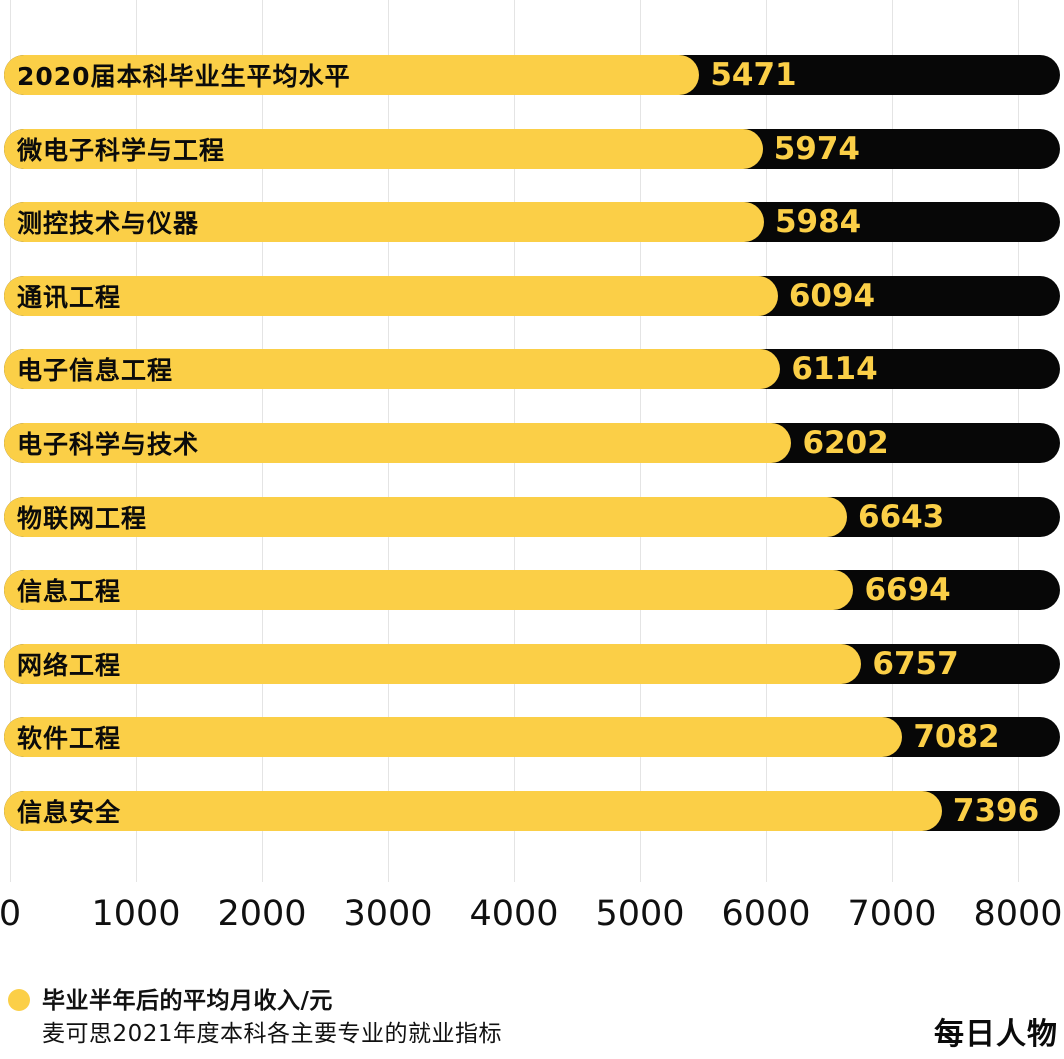  I want to click on bar-row: 测控技术与仪器 5984, so click(532, 222).